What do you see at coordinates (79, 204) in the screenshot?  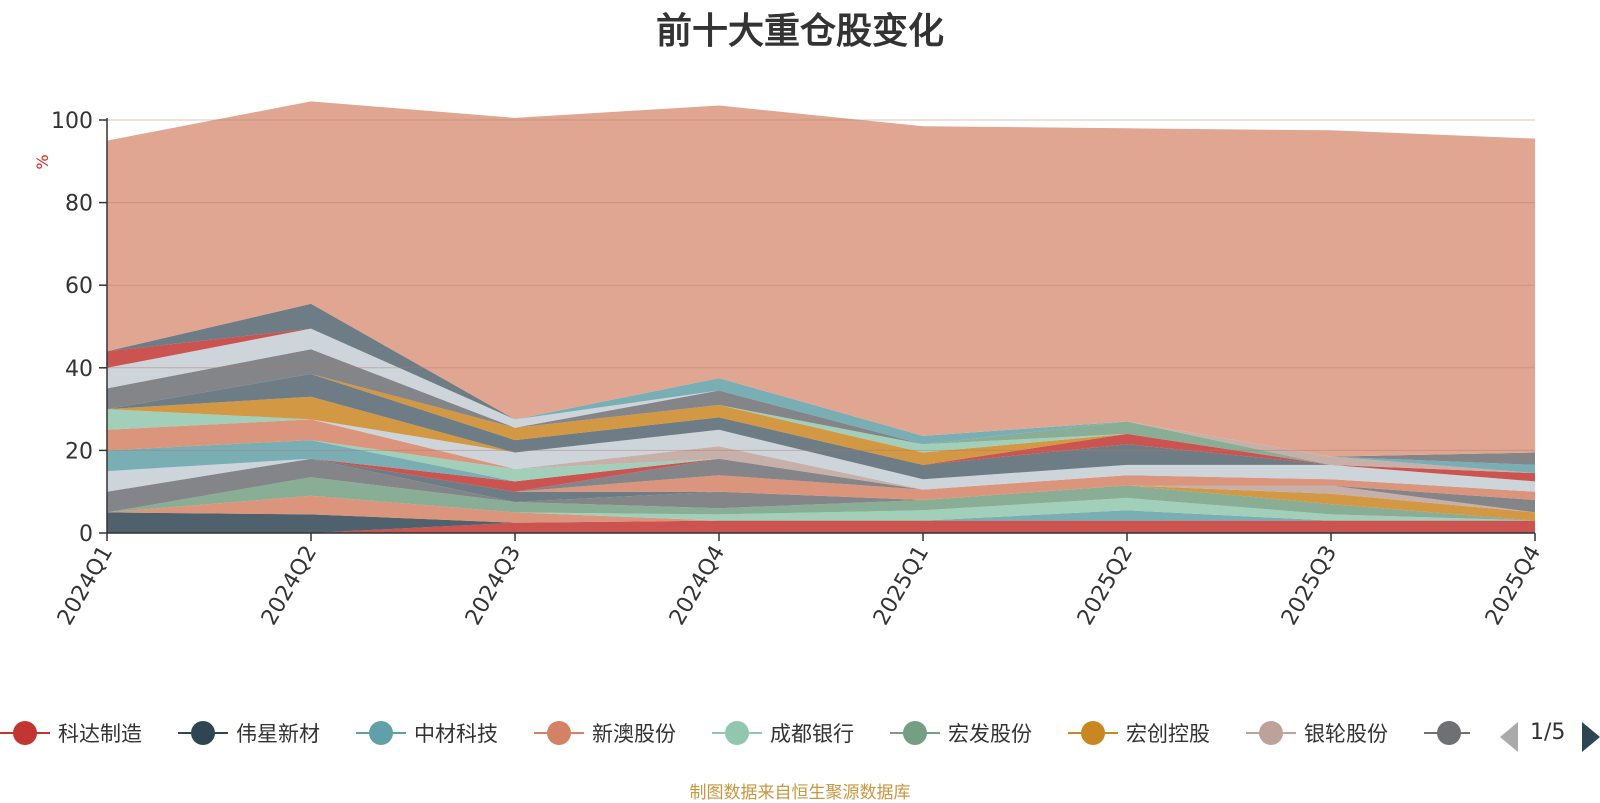 I see `y-tick-label: 80` at bounding box center [79, 204].